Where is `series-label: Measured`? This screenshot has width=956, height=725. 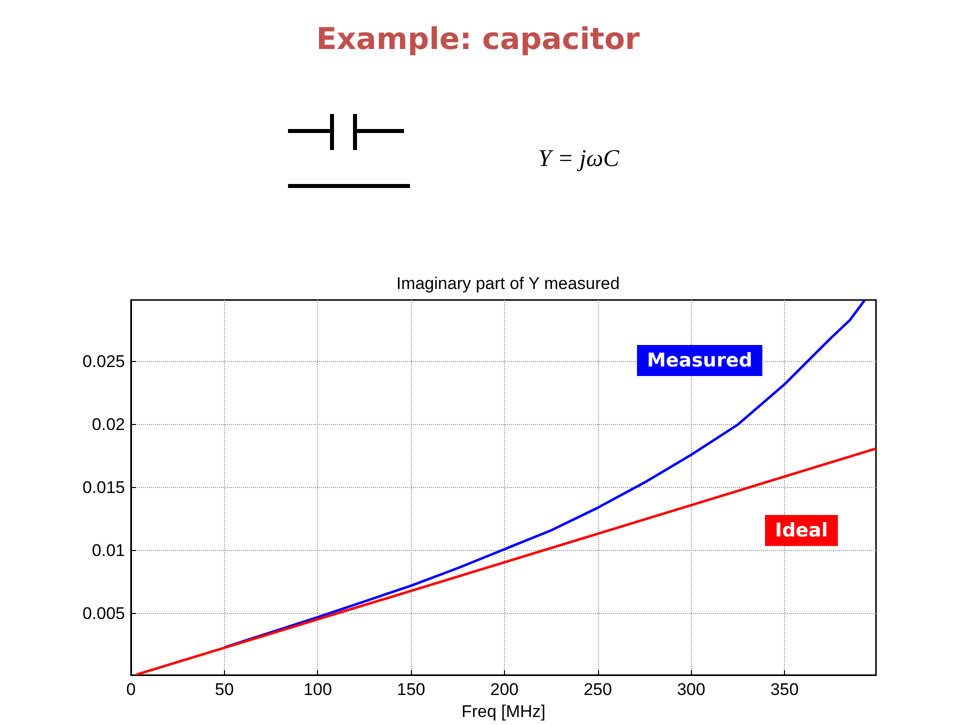
series-label: Measured is located at coordinates (699, 361).